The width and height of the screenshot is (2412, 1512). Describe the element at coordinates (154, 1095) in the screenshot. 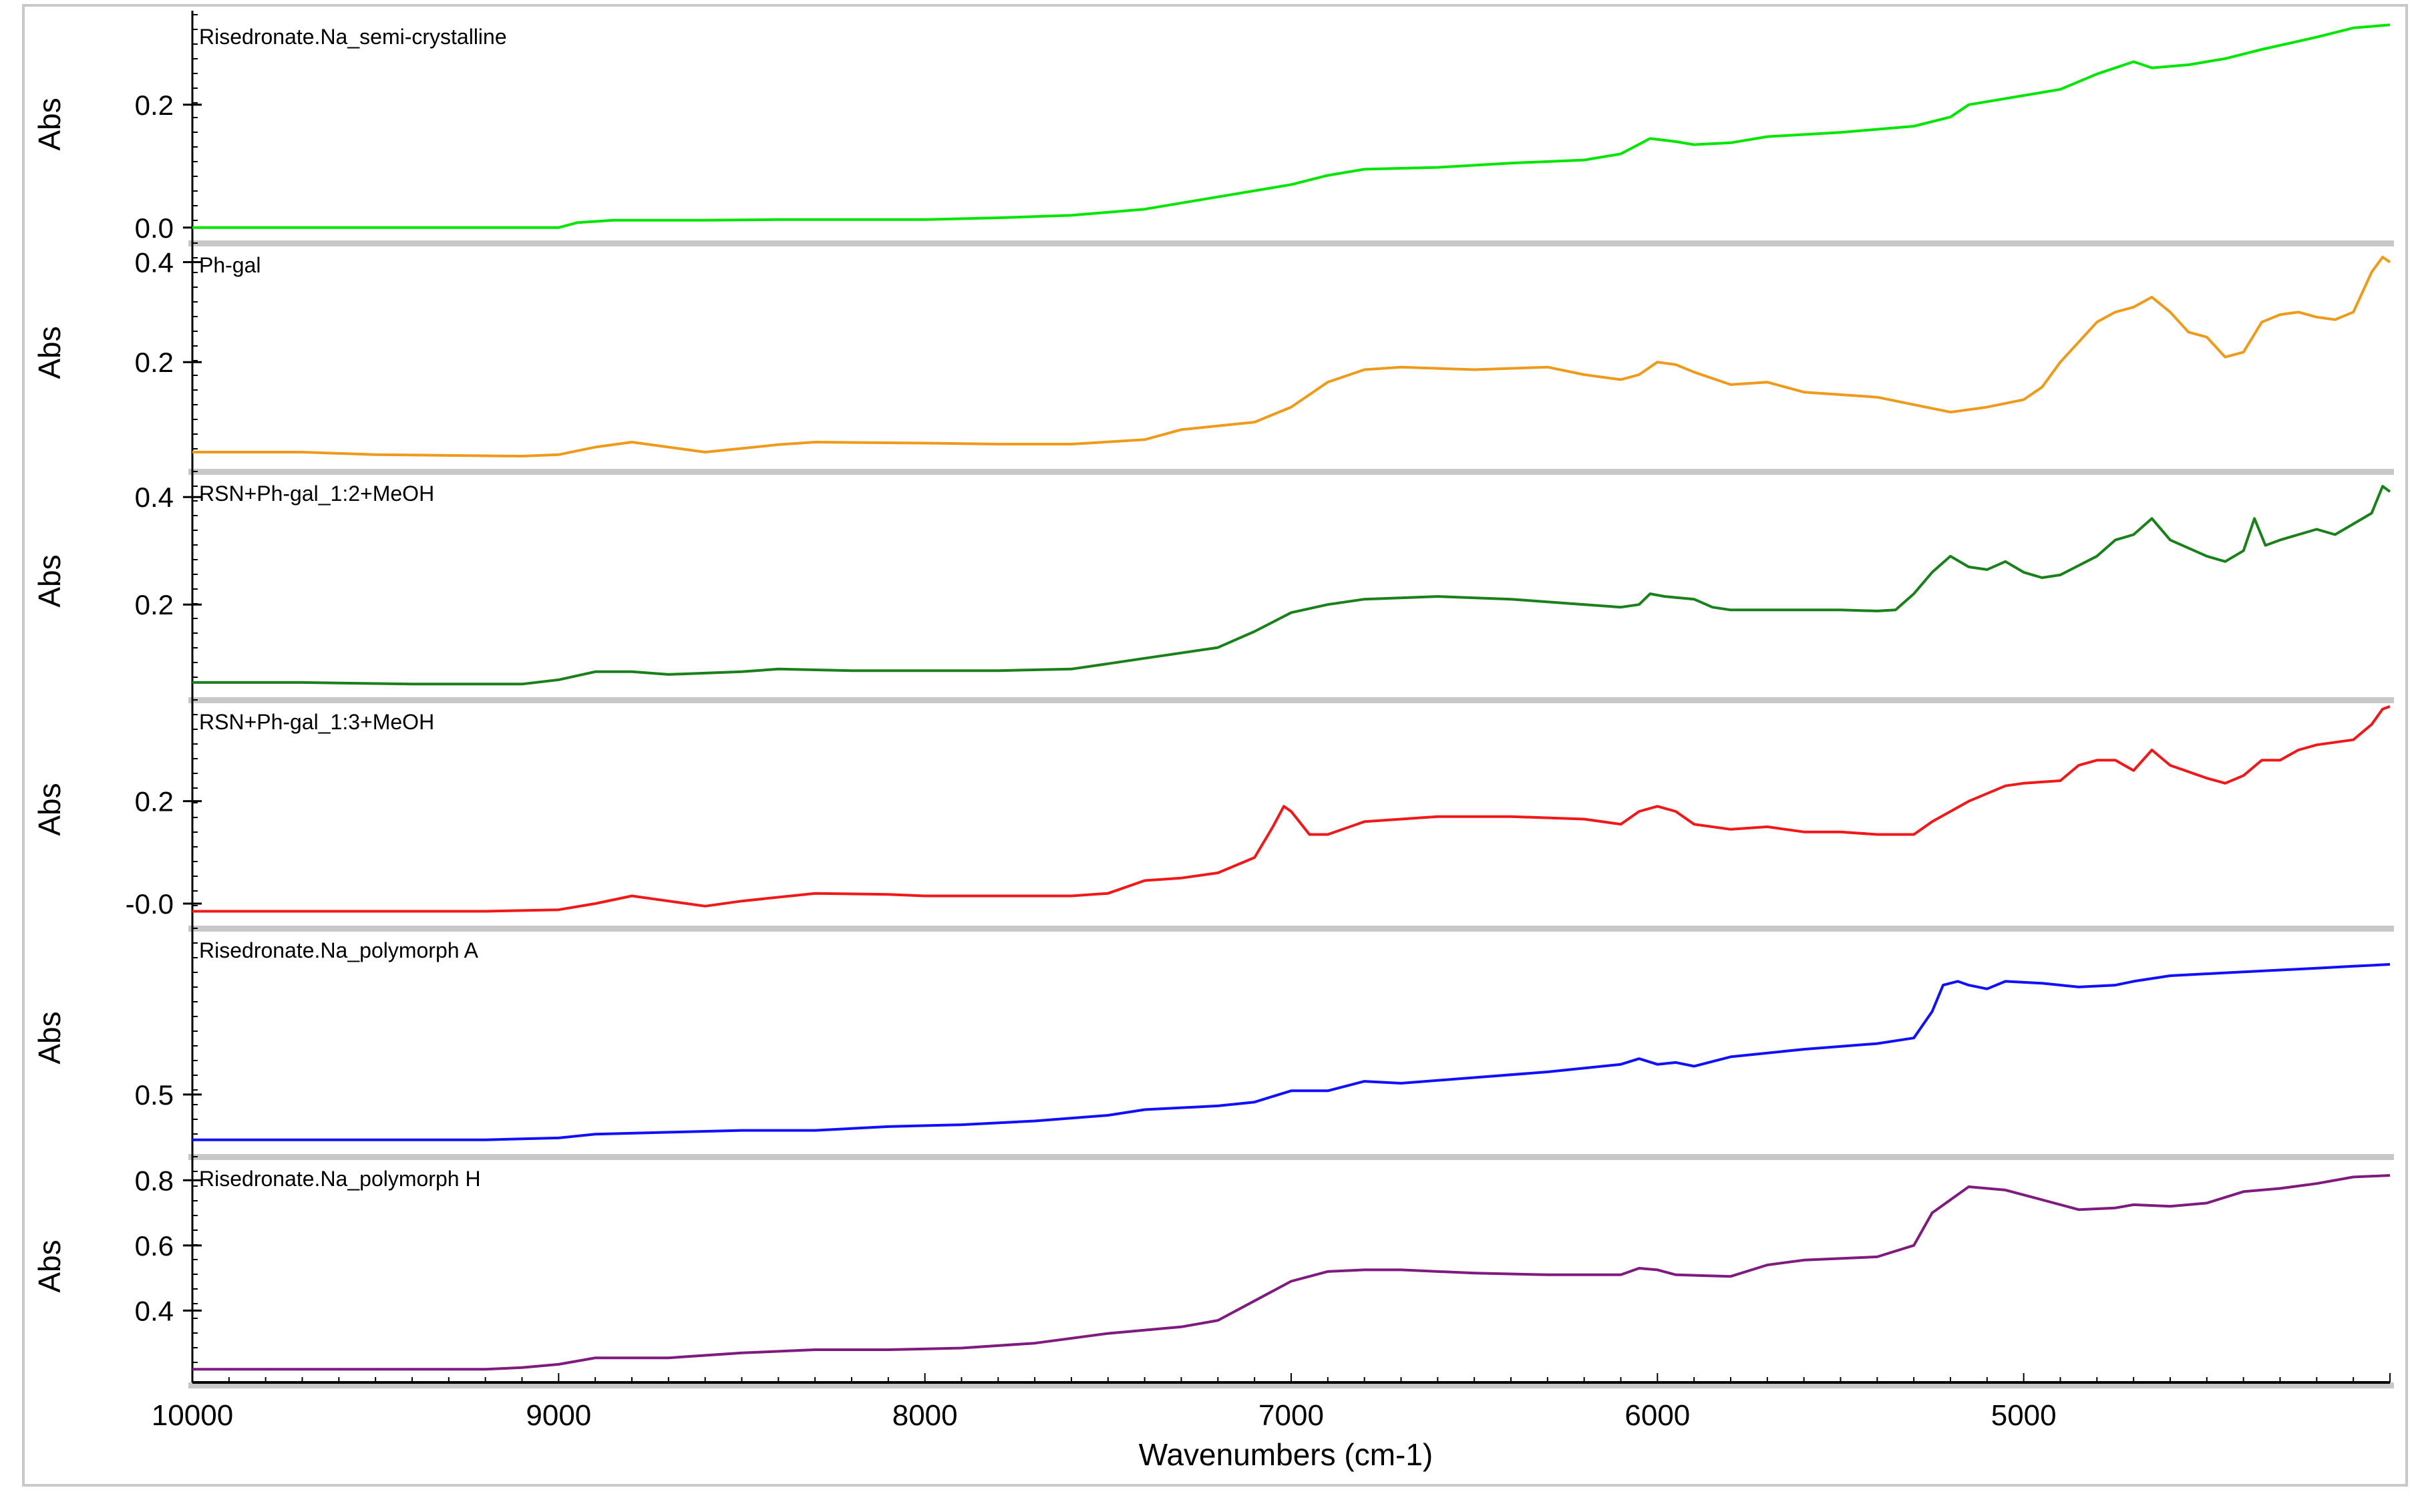

I see `panel-y-tick-label: 0.5` at that location.